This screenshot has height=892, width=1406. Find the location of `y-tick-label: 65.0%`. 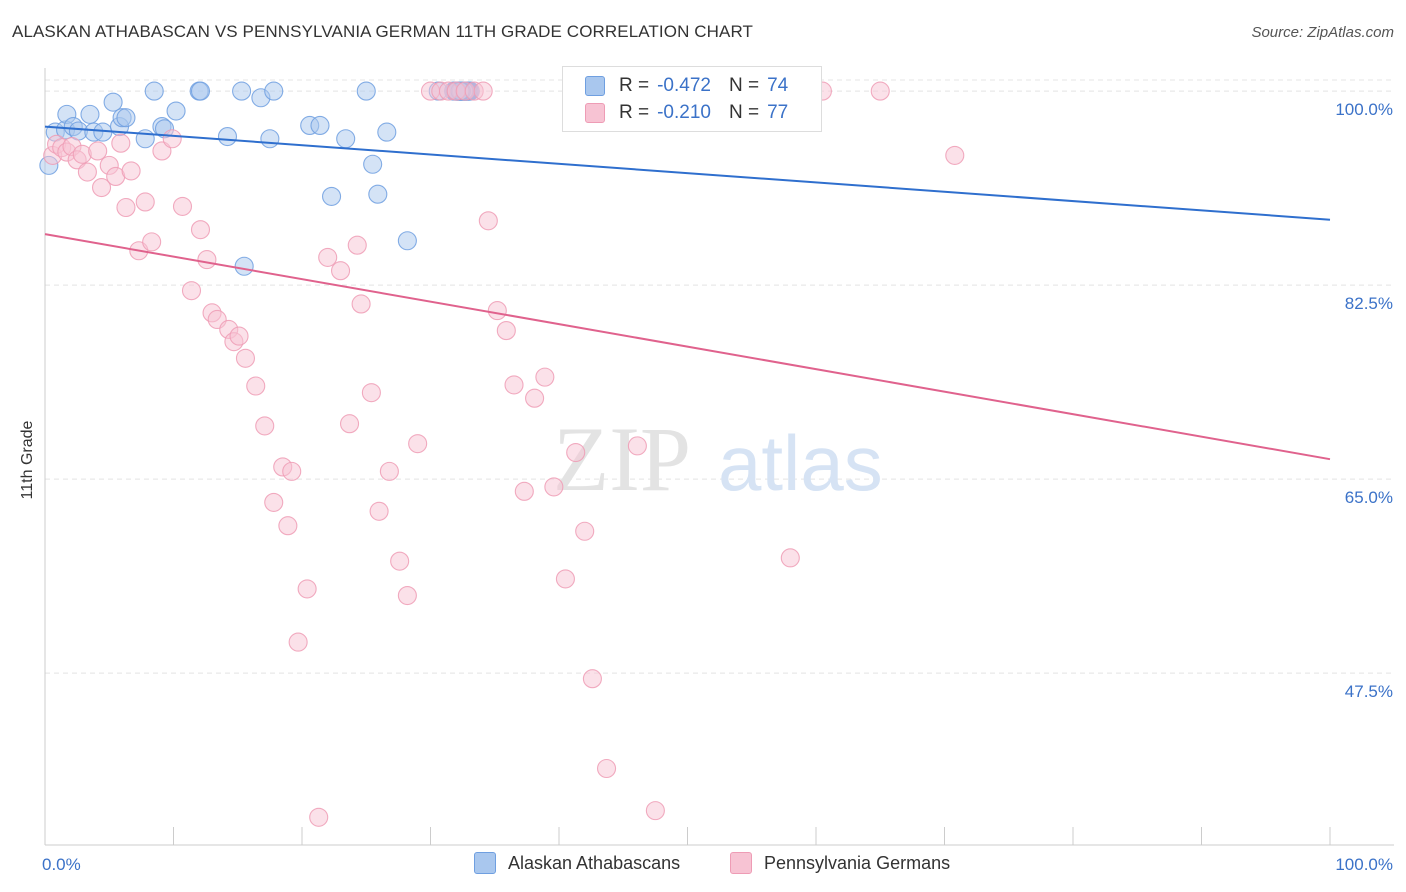

y-tick-label: 65.0% is located at coordinates (1369, 497).